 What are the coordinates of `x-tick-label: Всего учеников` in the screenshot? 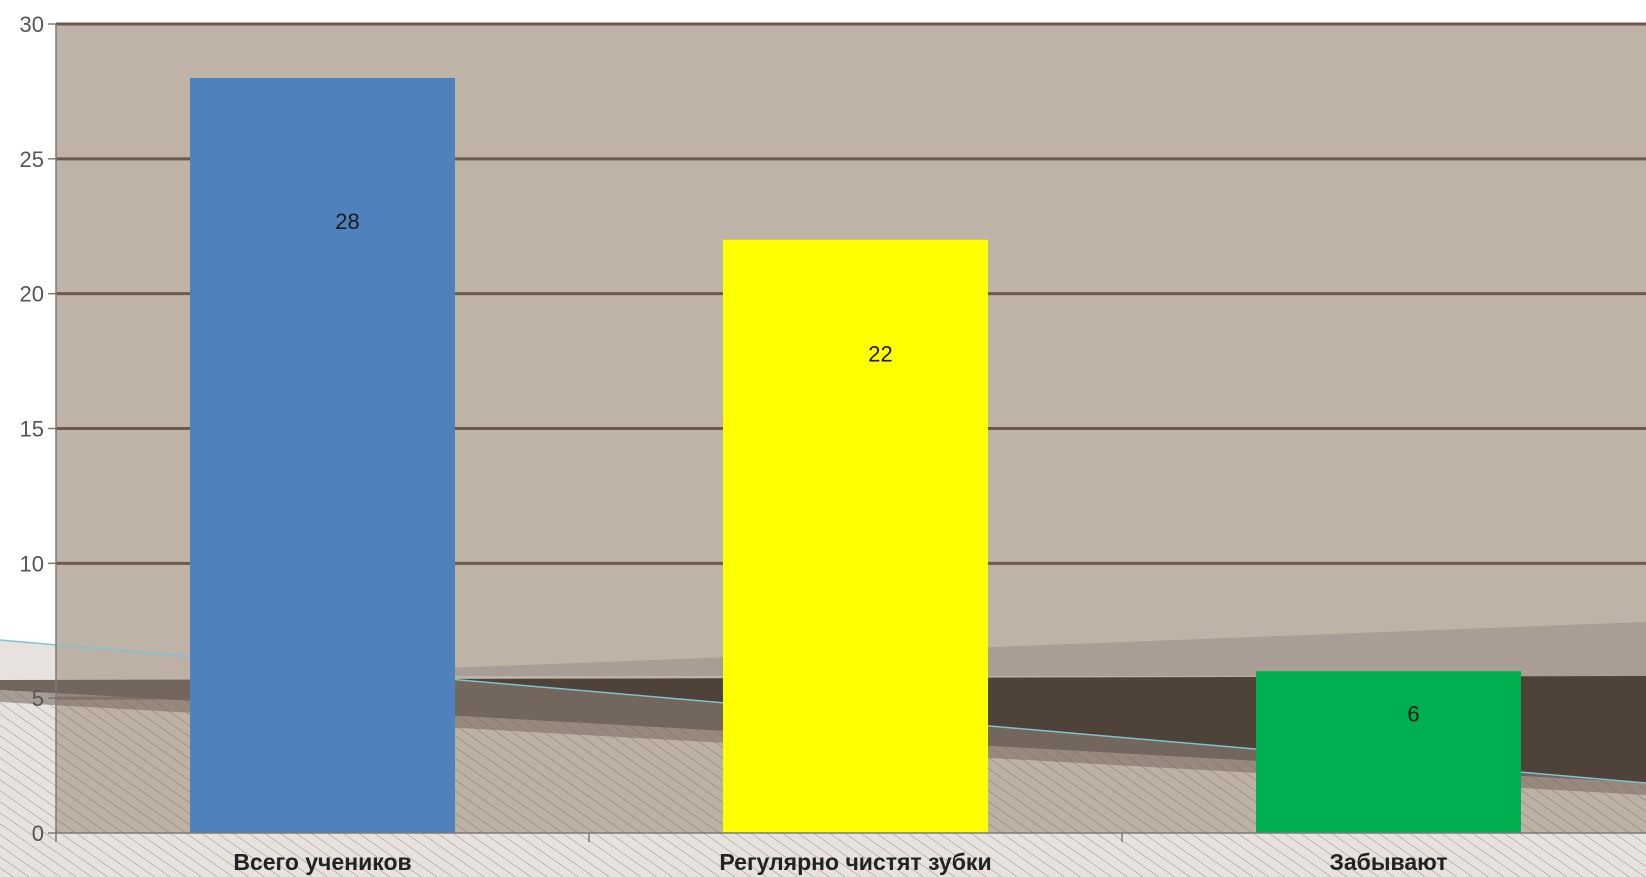 It's located at (322, 862).